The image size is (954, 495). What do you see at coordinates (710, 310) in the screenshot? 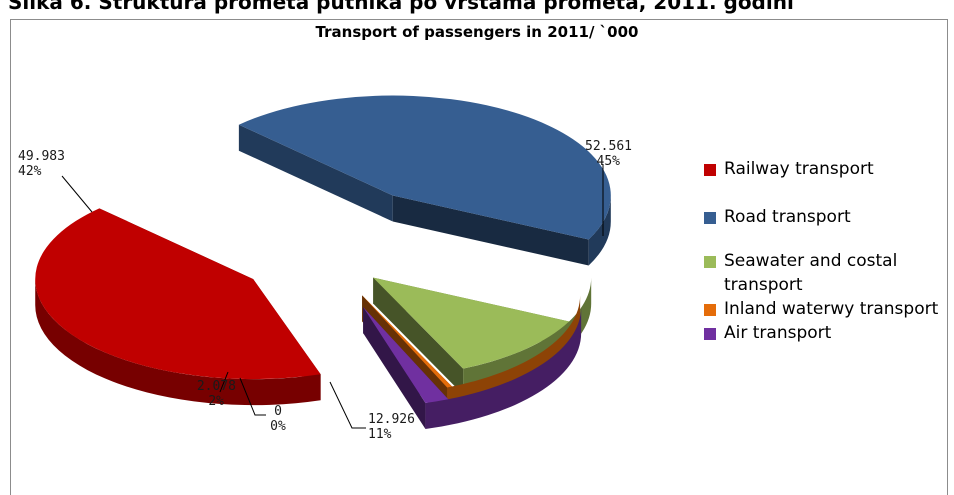
I see `legend-swatch-inland` at bounding box center [710, 310].